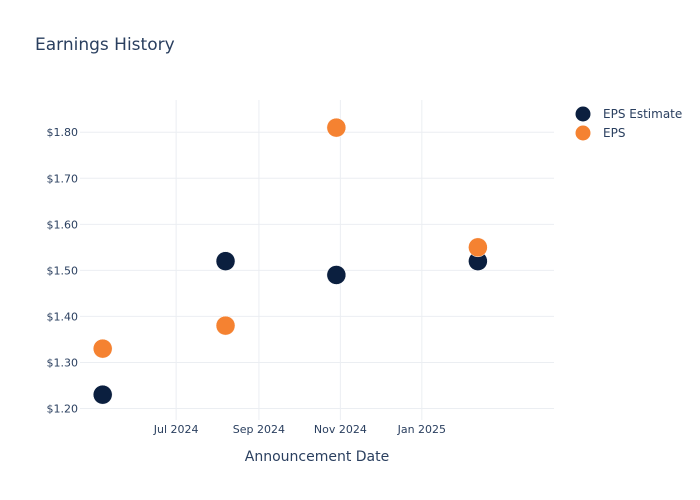 The image size is (700, 500). Describe the element at coordinates (614, 133) in the screenshot. I see `legend-label: EPS` at that location.